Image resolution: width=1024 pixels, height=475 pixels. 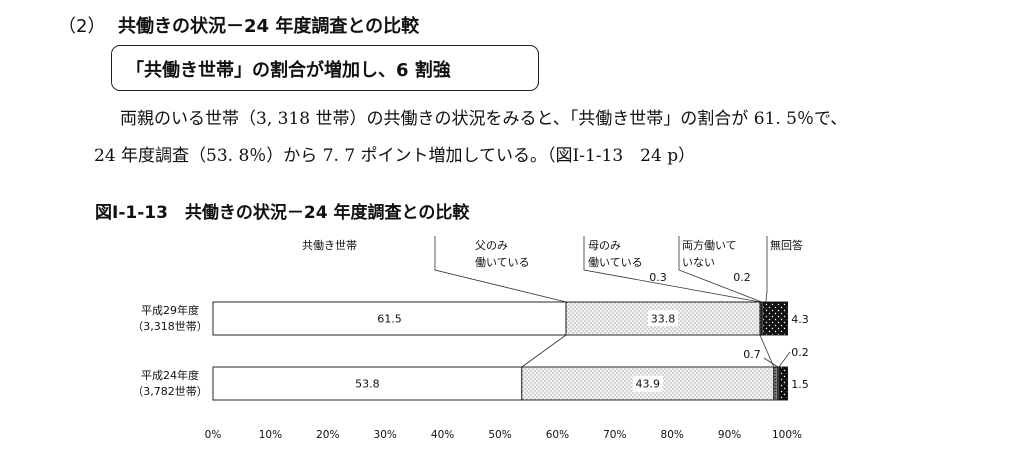 I want to click on headline-text: 「共働き世帯」の割合が増加し、6 割強, so click(x=288, y=70).